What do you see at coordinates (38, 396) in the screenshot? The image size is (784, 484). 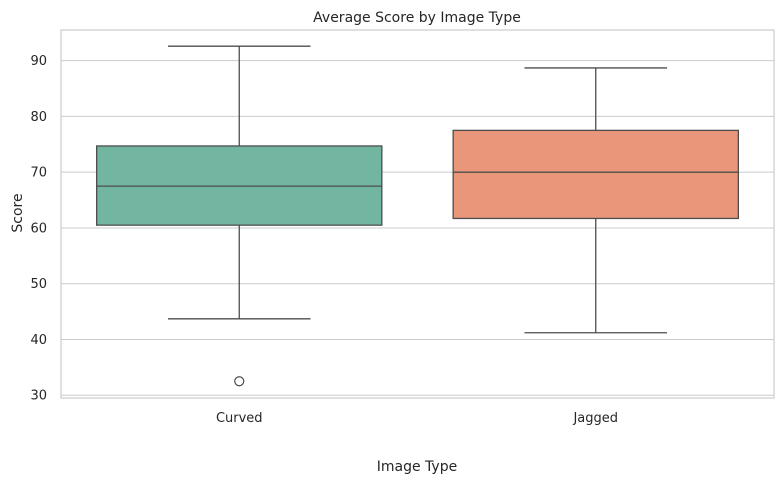 I see `y-tick-label: 30` at bounding box center [38, 396].